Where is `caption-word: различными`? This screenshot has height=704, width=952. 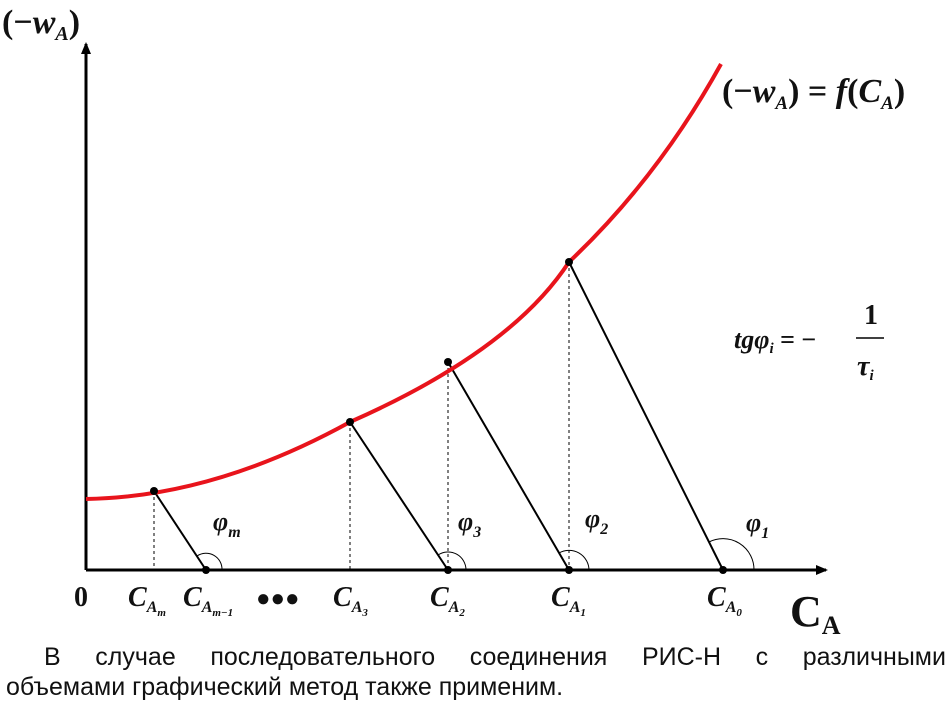 caption-word: различными is located at coordinates (874, 657).